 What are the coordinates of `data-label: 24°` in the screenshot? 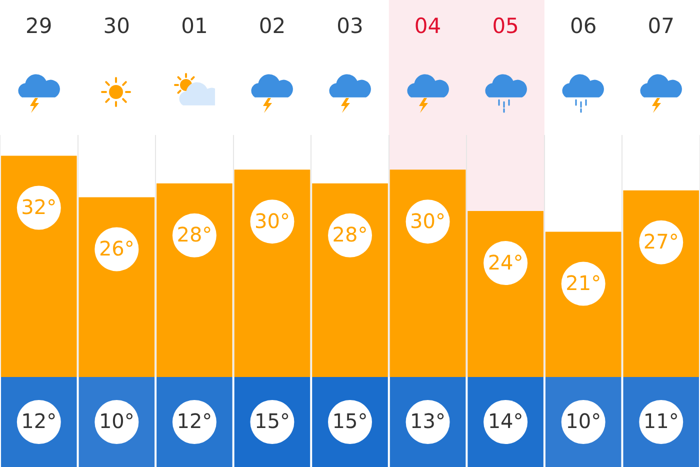 It's located at (506, 262).